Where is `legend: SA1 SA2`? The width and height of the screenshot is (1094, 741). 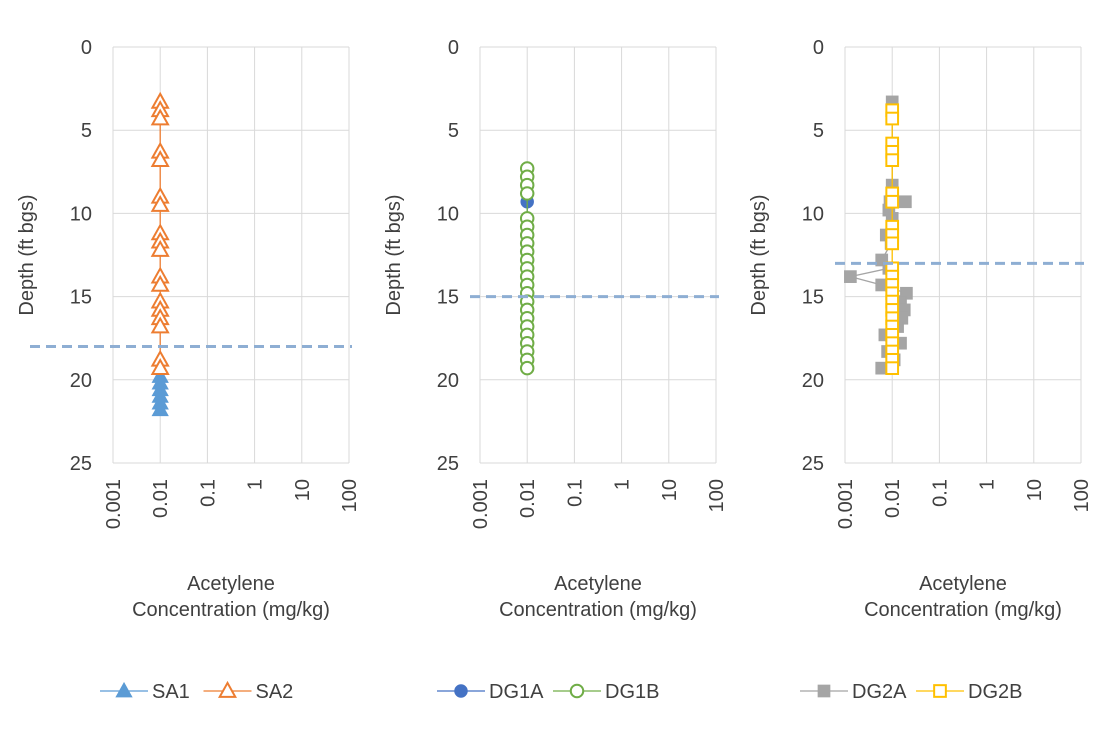
legend: SA1 SA2 is located at coordinates (197, 691).